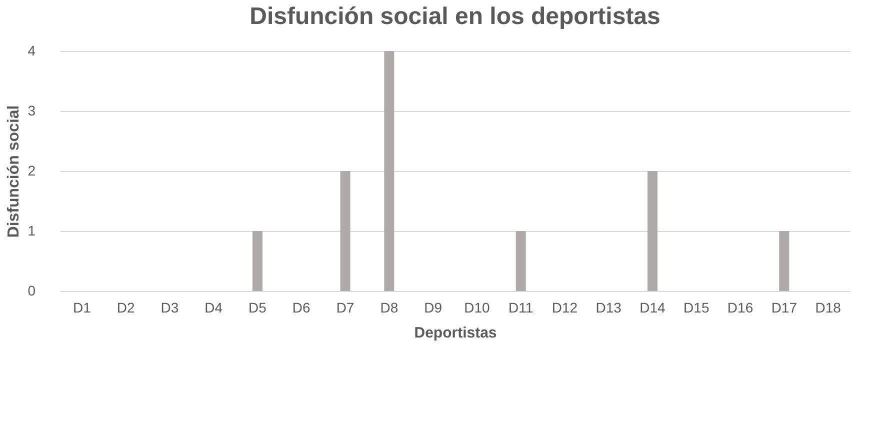 The width and height of the screenshot is (873, 430). Describe the element at coordinates (257, 308) in the screenshot. I see `x-tick-label: D5` at that location.